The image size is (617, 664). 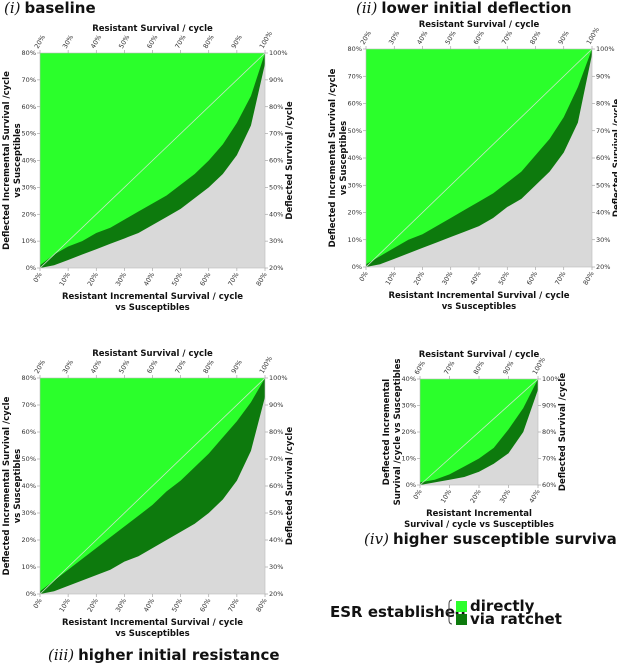 I want to click on x2-tick-label: 60%, so click(x=152, y=41).